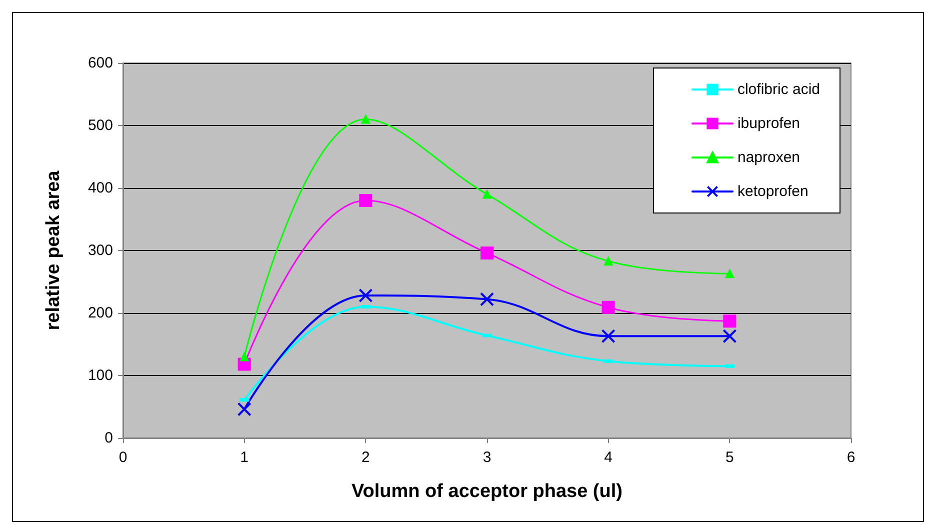 The image size is (936, 532). Describe the element at coordinates (768, 157) in the screenshot. I see `legend-label: naproxen` at that location.